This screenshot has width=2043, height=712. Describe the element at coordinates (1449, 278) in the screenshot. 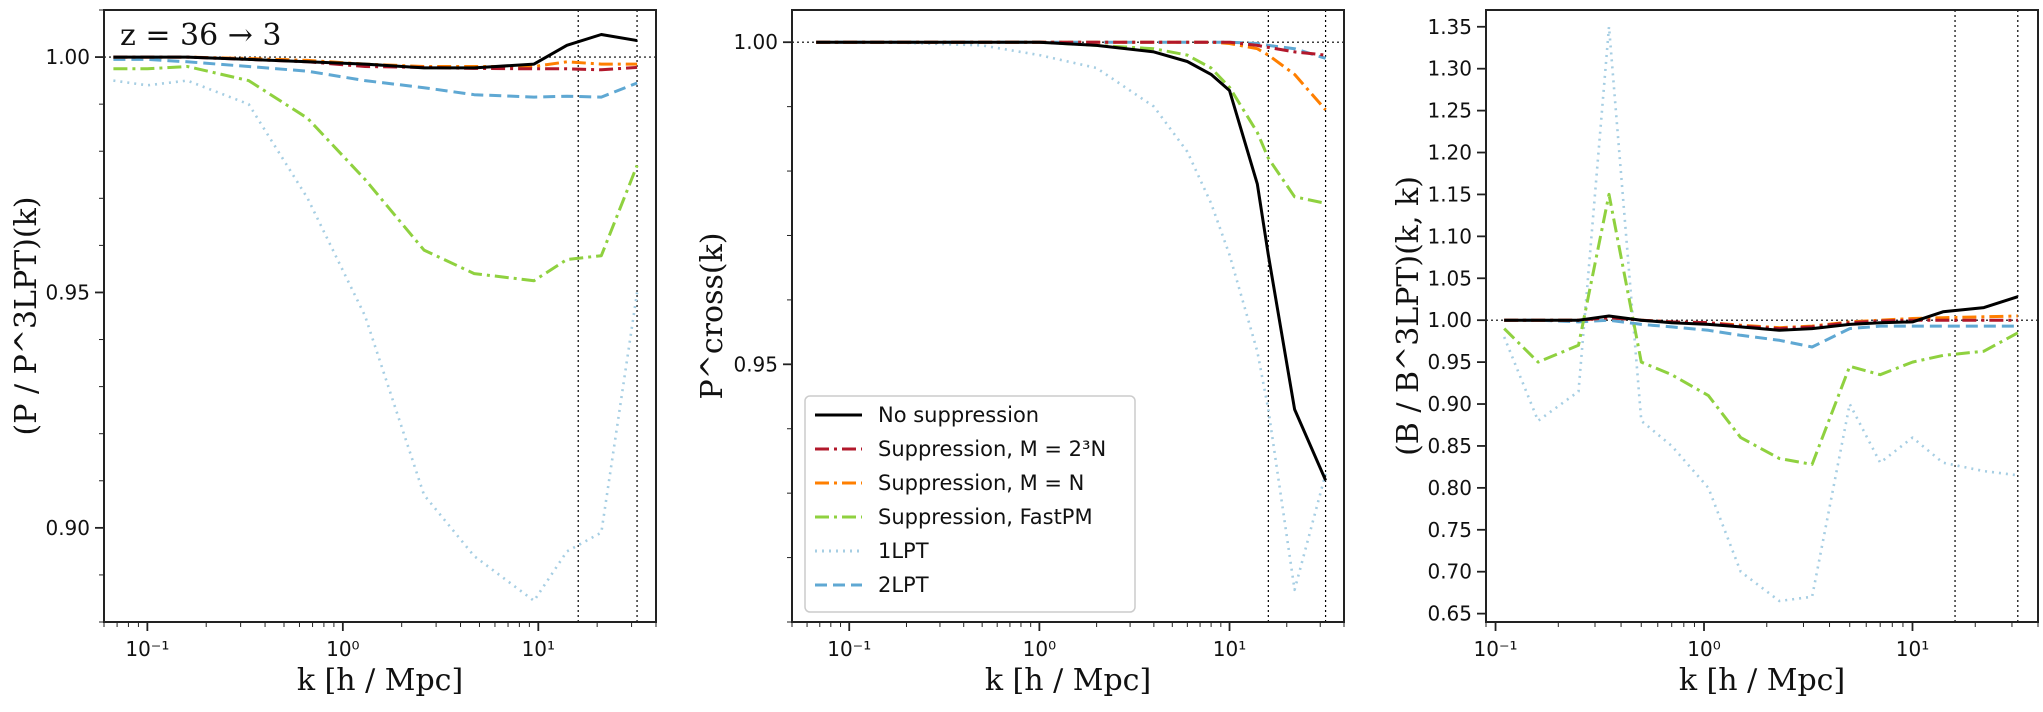

I see `y-tick-label: 1.05` at that location.